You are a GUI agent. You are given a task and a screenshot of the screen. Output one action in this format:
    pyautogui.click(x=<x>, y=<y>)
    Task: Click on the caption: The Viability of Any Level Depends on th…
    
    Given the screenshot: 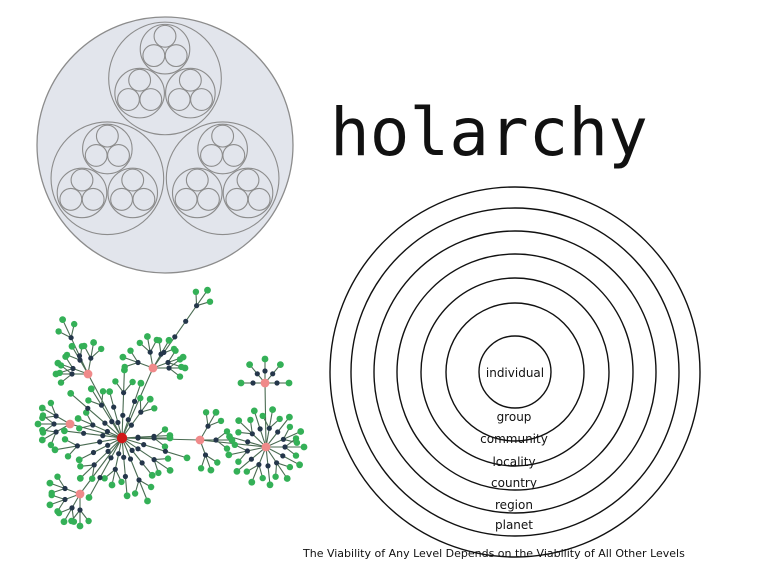 What is the action you would take?
    pyautogui.click(x=493, y=553)
    